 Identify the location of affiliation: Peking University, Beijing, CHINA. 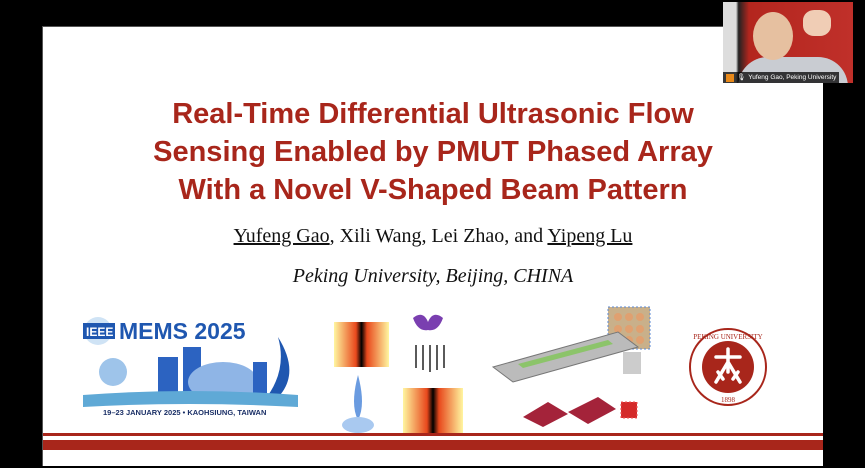
(433, 276).